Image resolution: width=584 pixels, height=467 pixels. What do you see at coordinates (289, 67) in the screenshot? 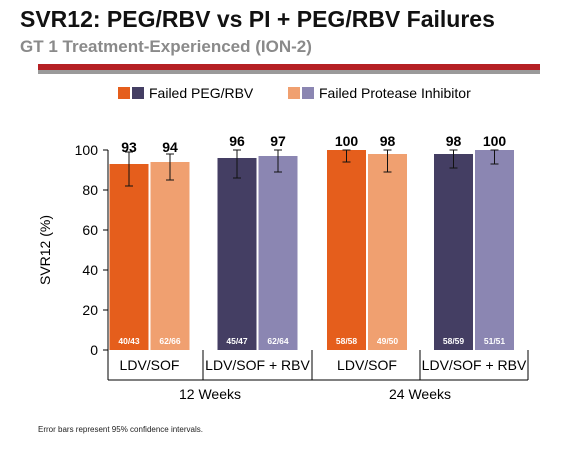
I see `header-rule` at bounding box center [289, 67].